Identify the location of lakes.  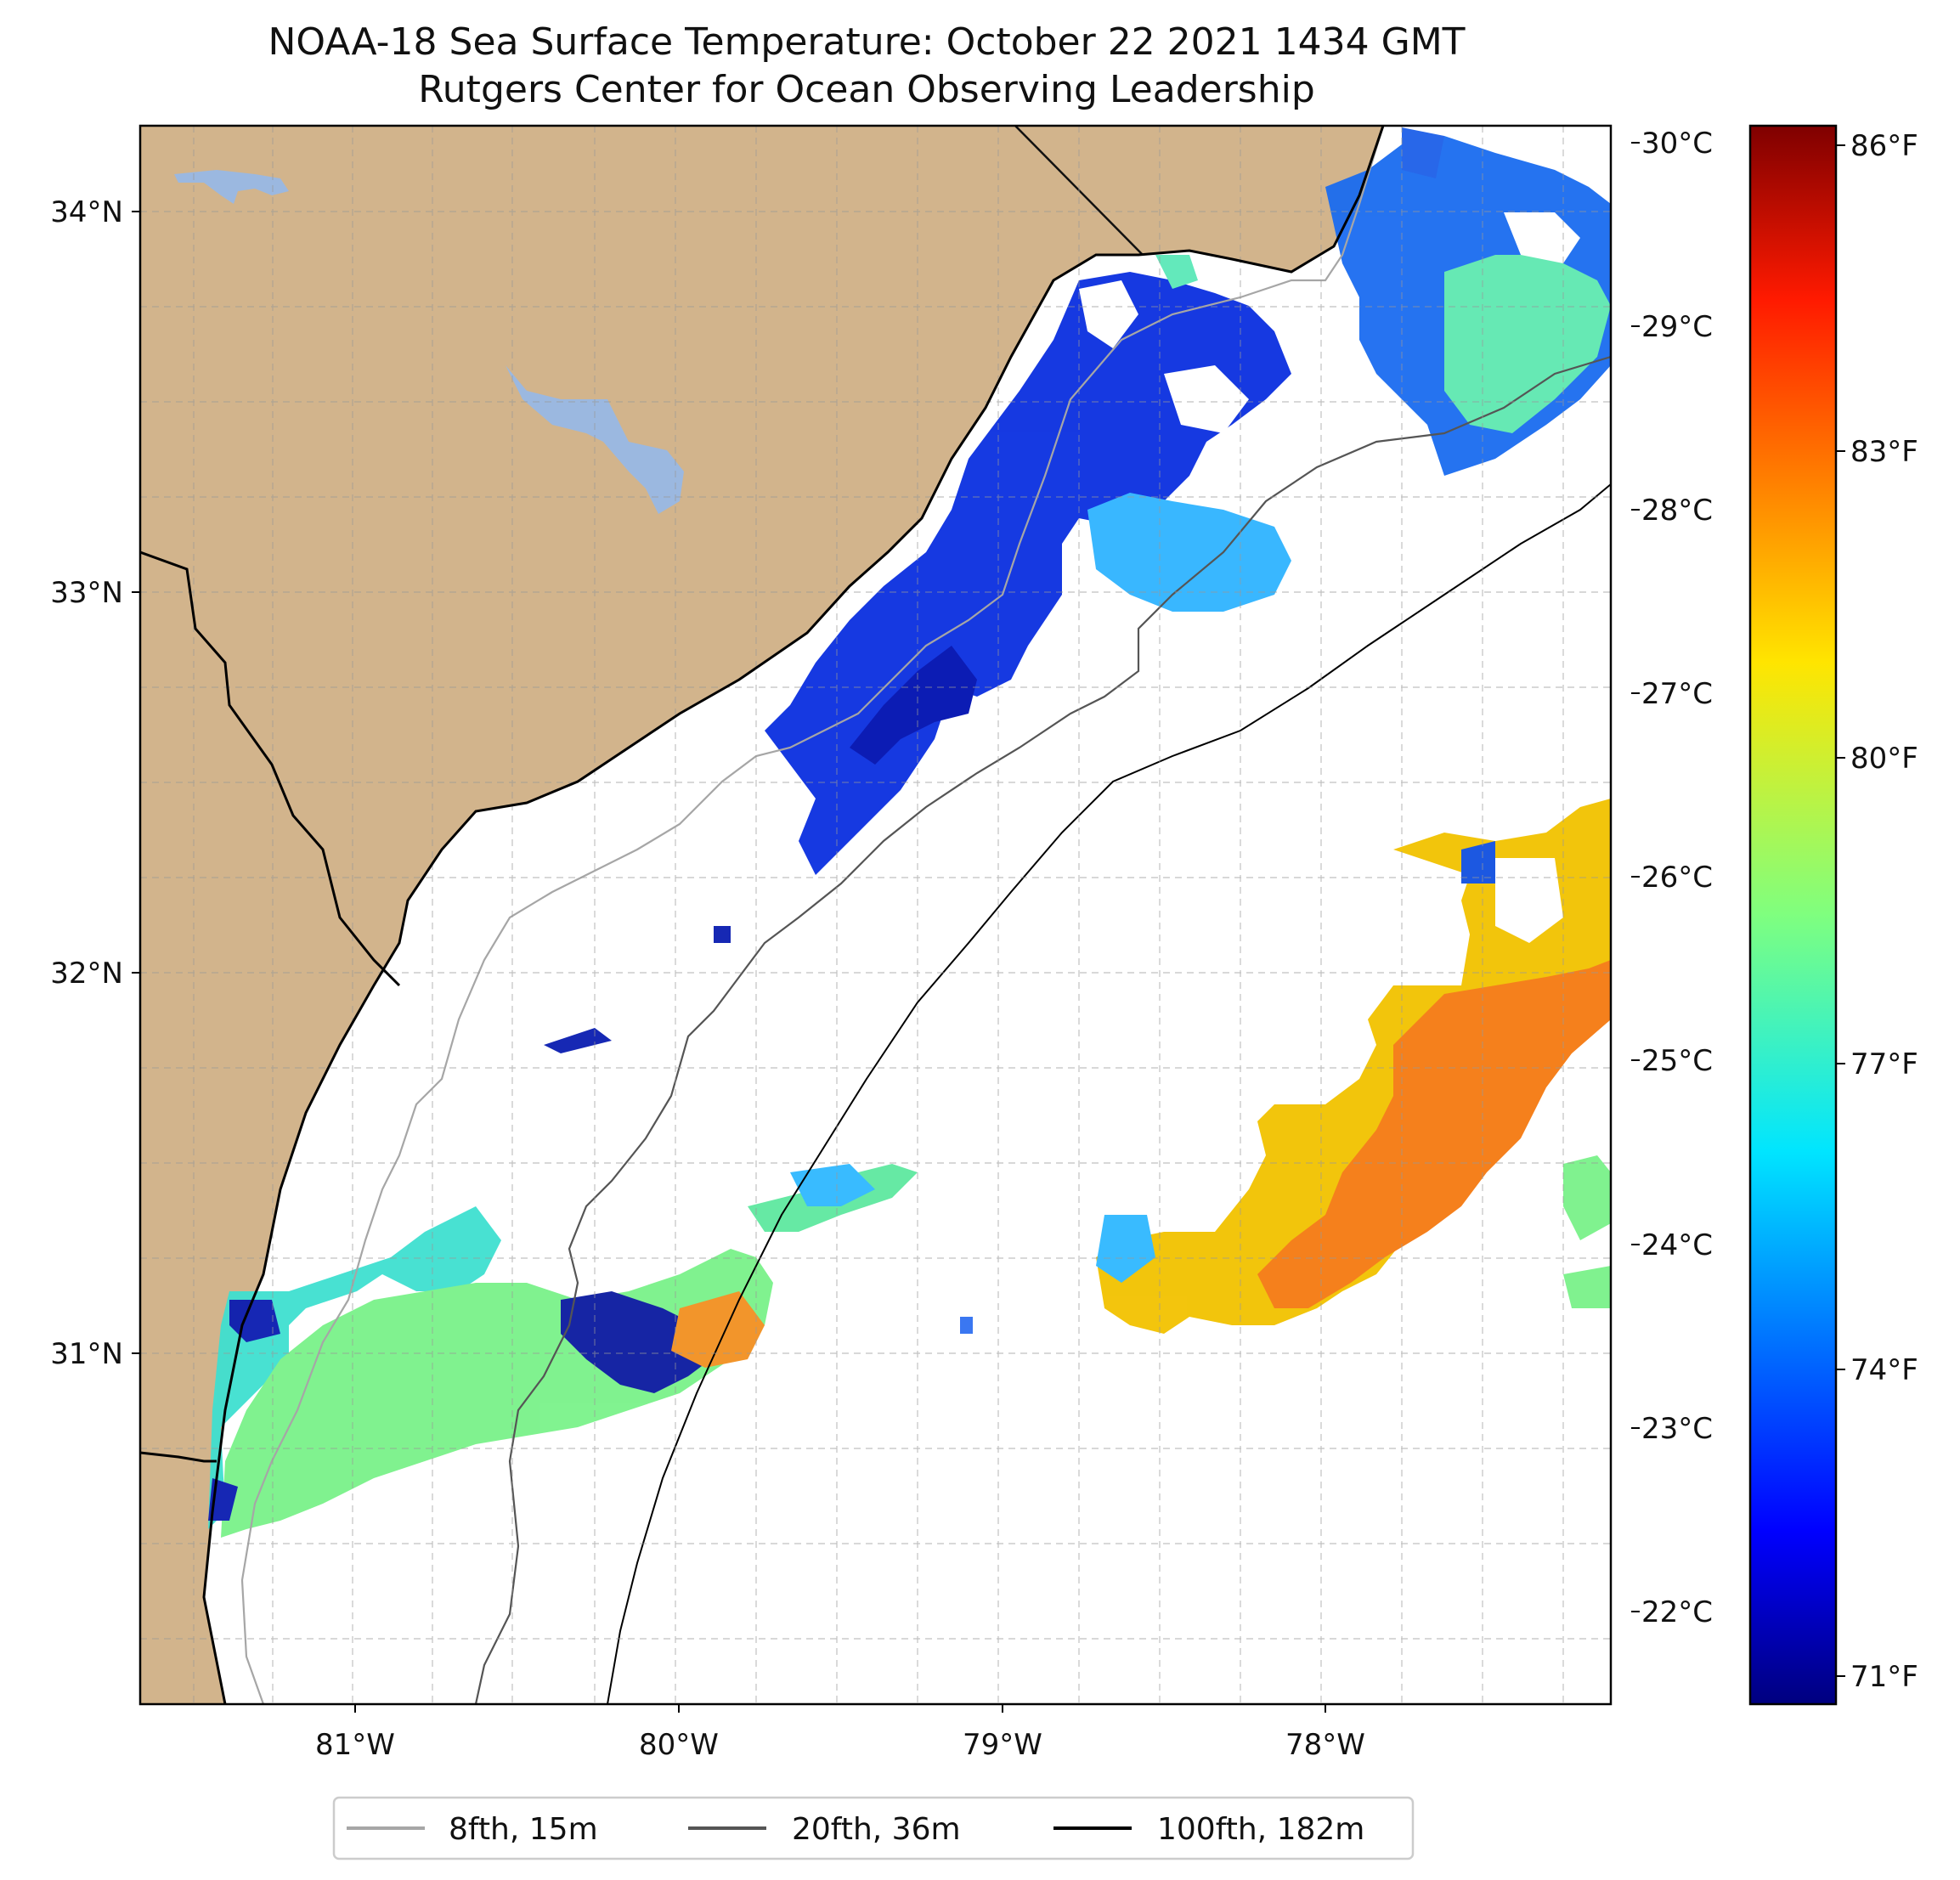
(429, 342).